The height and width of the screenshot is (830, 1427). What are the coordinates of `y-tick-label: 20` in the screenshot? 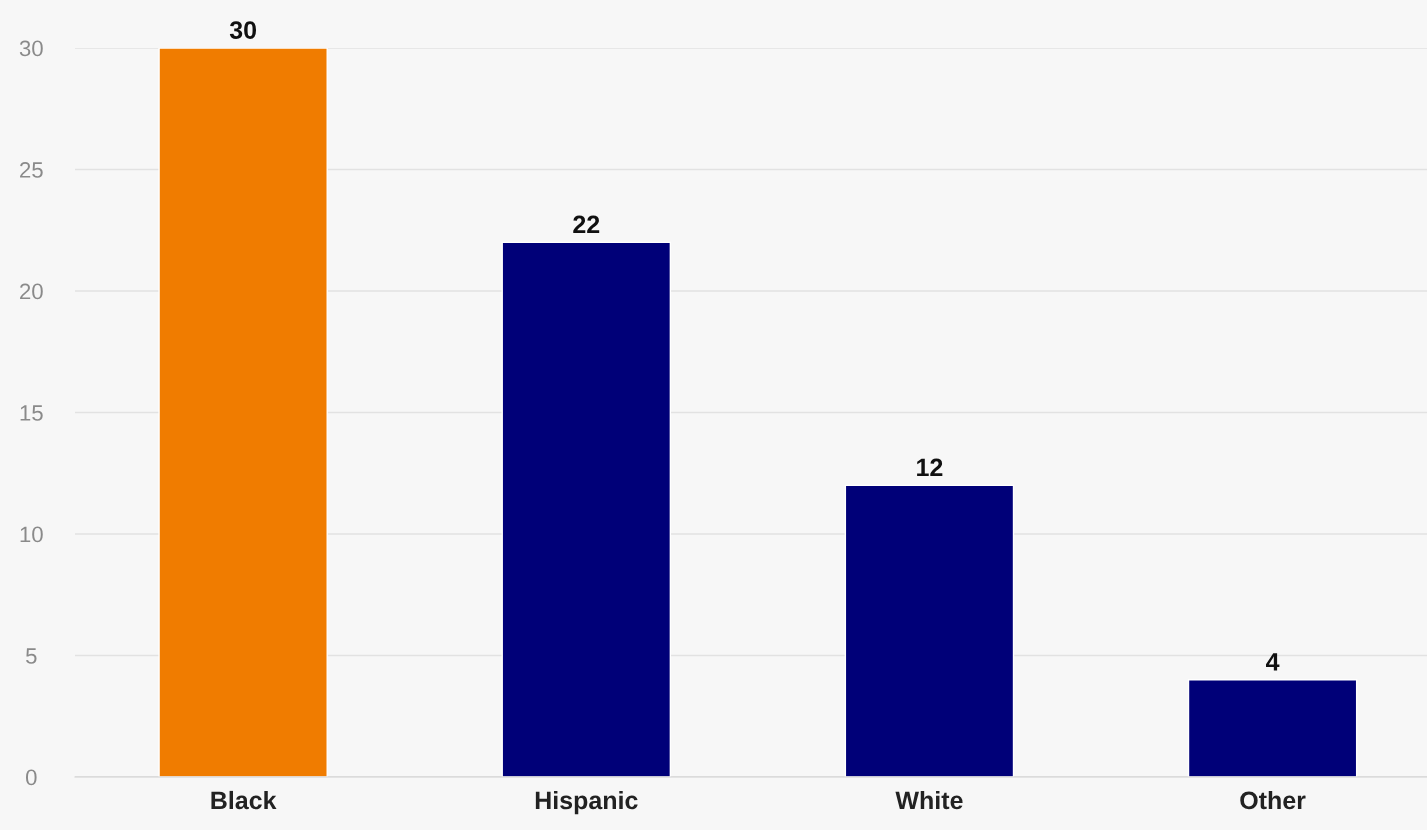 It's located at (31, 291).